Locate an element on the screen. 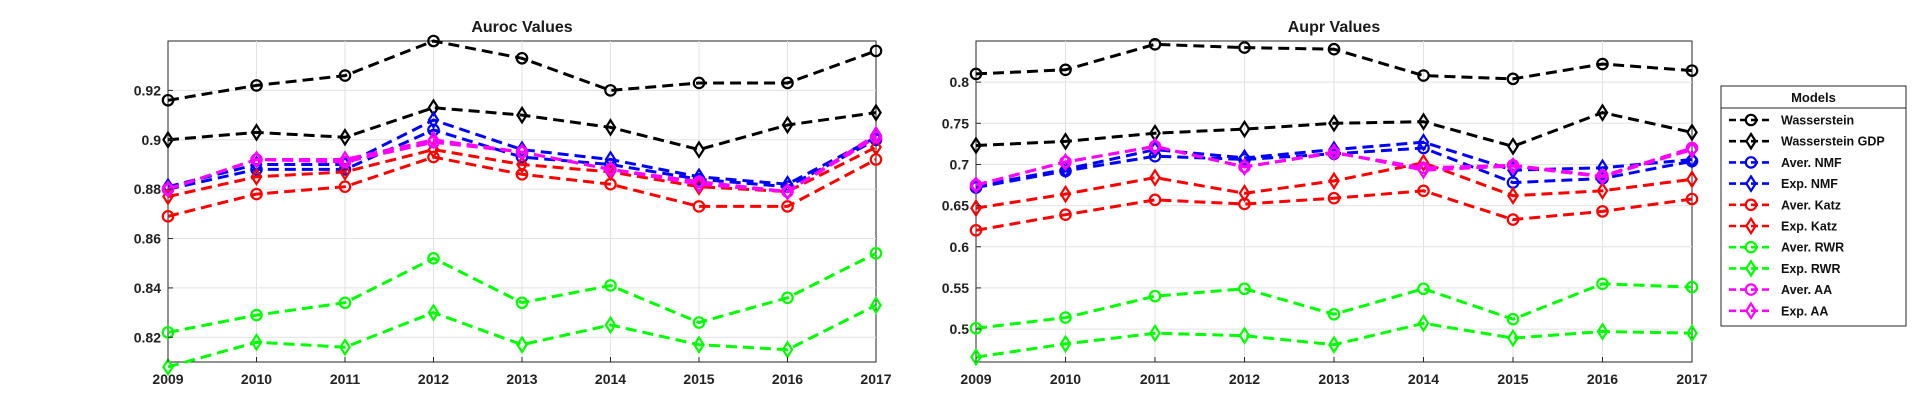 This screenshot has width=1918, height=406. aupr-line-exp-katz is located at coordinates (1334, 185).